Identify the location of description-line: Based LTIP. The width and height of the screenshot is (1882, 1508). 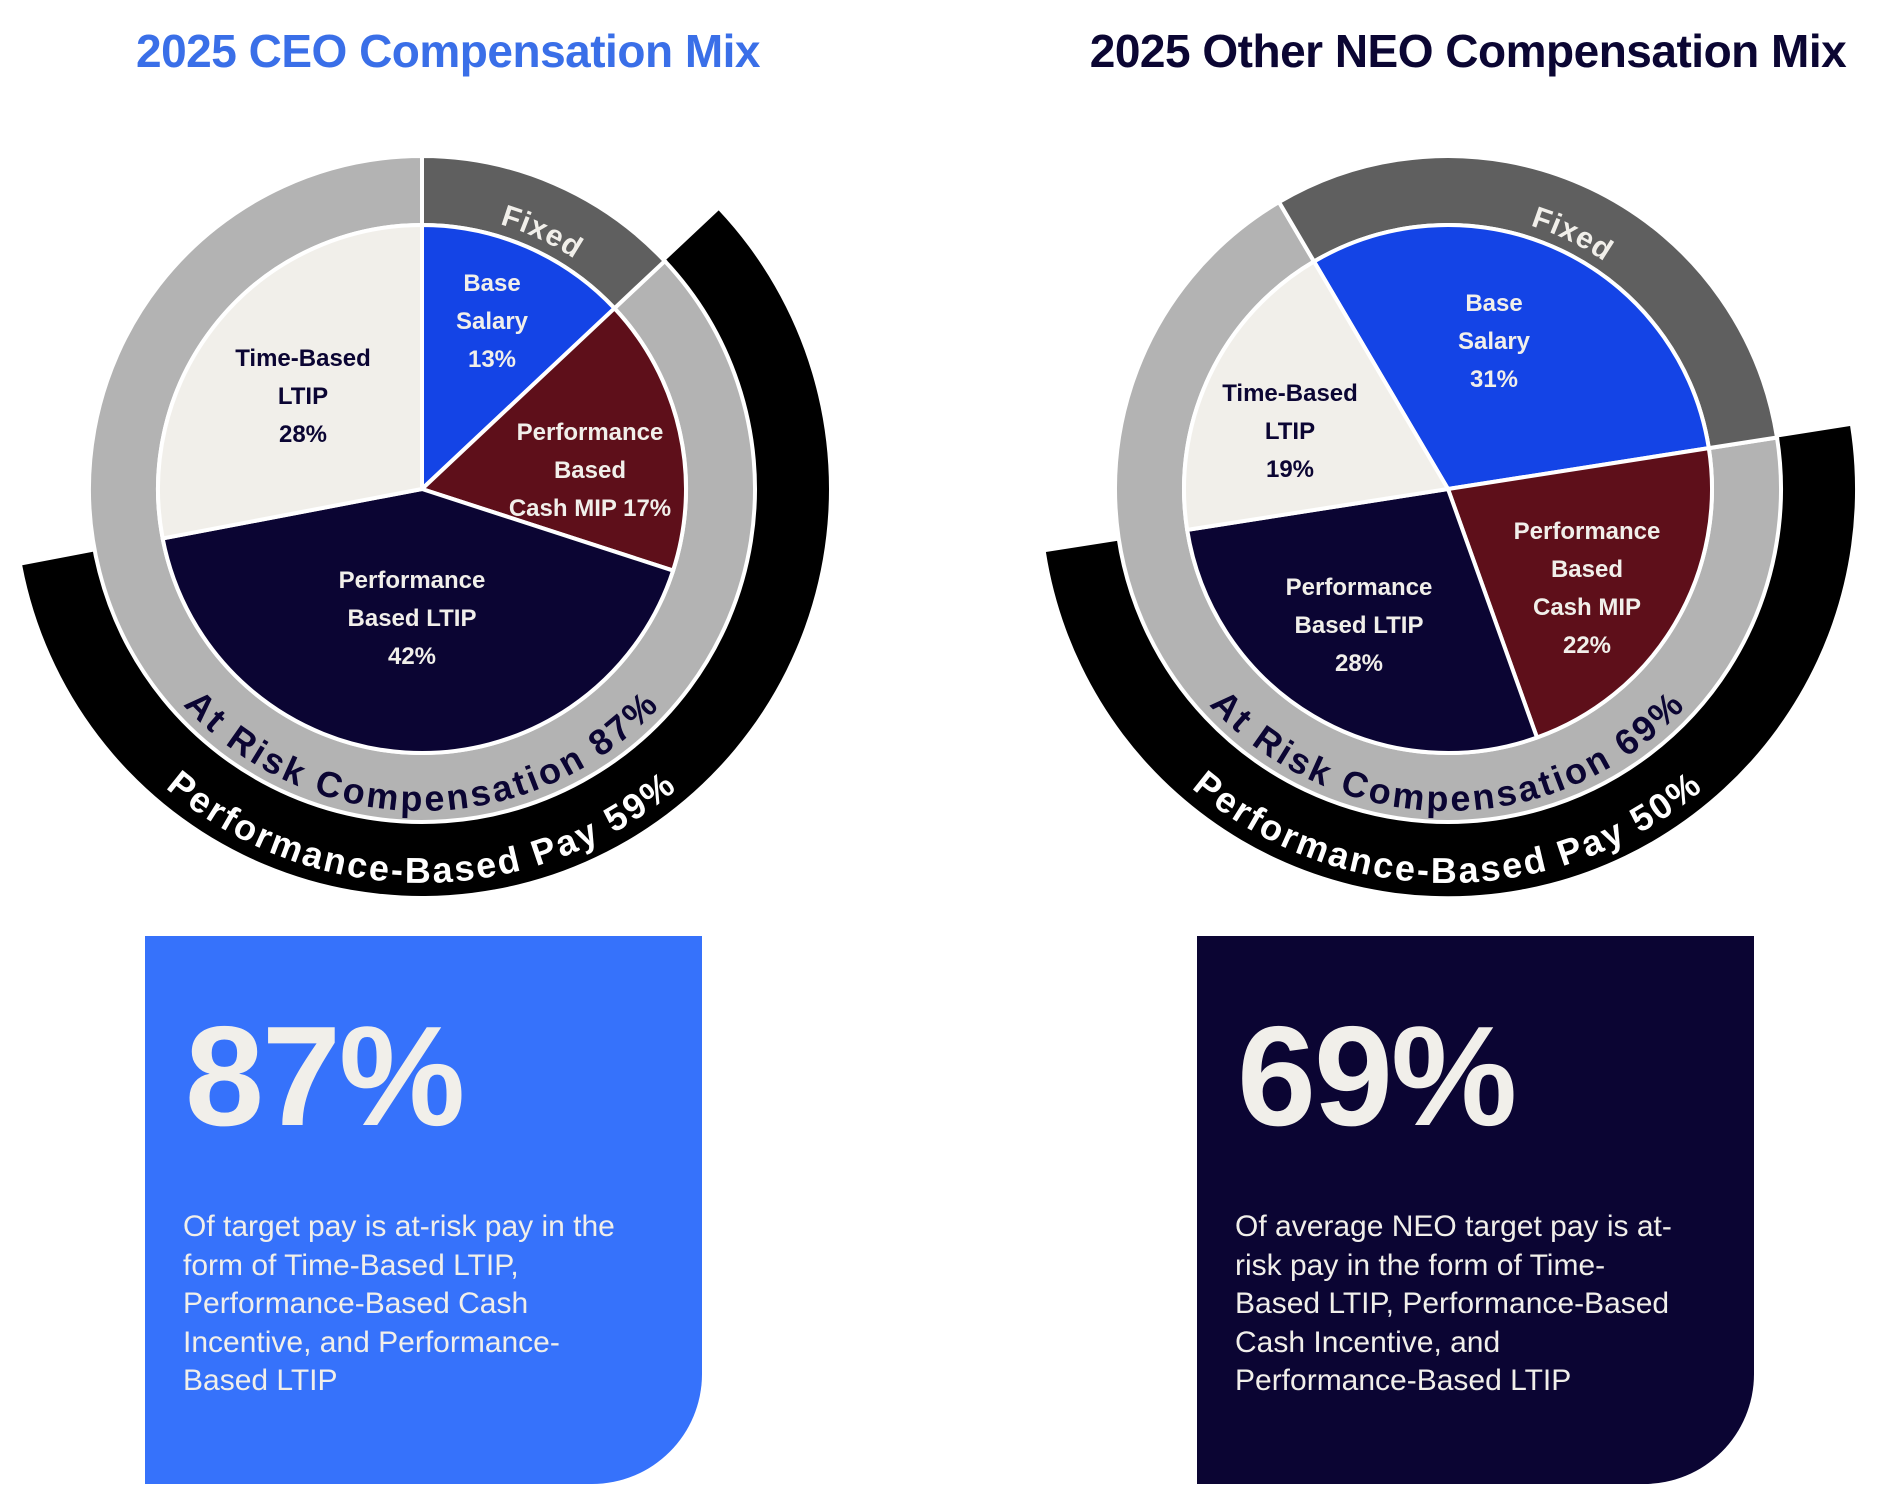
(260, 1381).